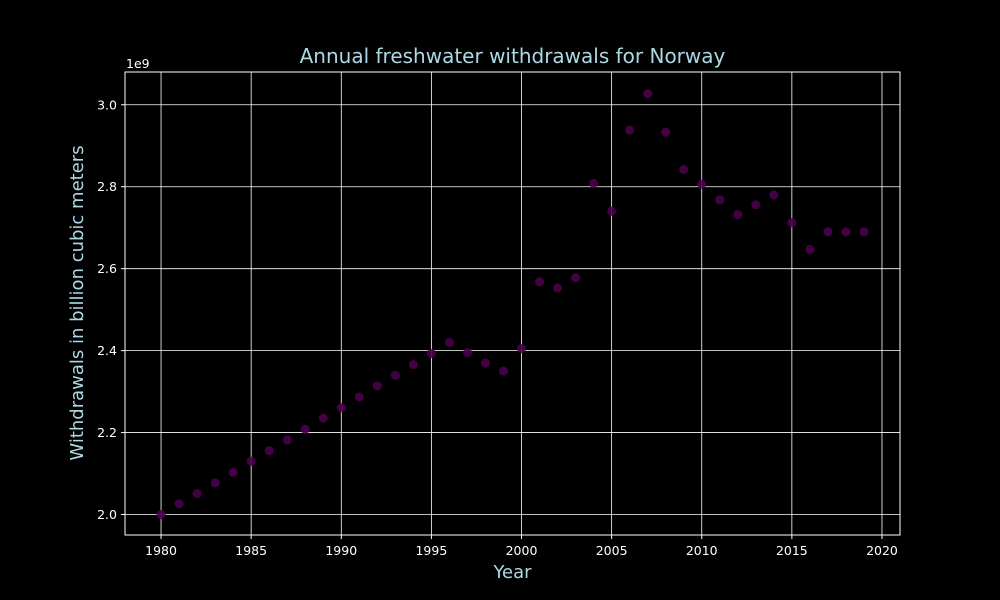  What do you see at coordinates (792, 550) in the screenshot?
I see `x-tick-label: 2015` at bounding box center [792, 550].